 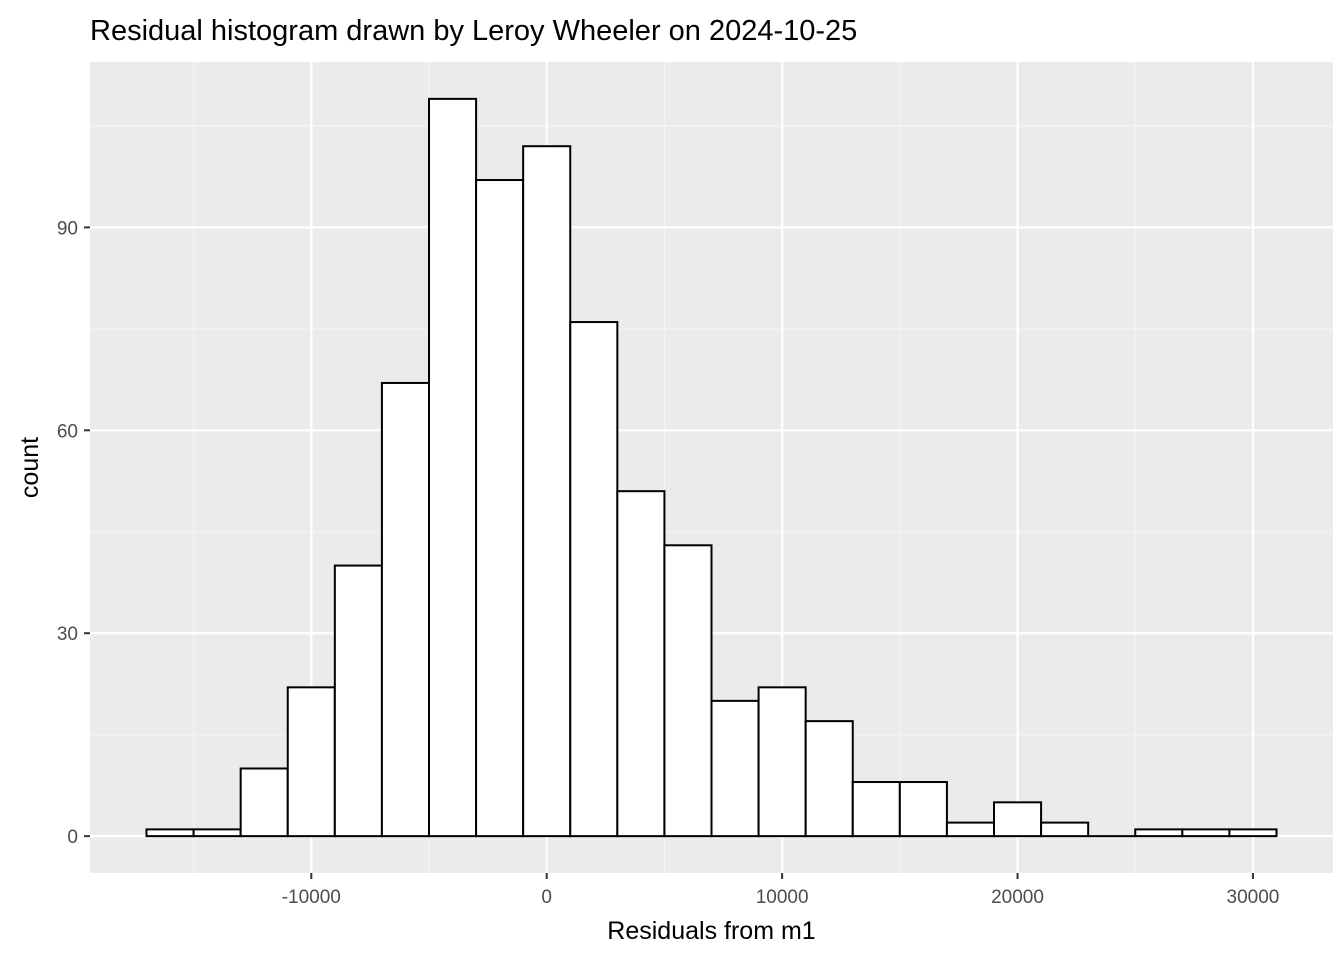 I want to click on y-tick-label: 30, so click(x=67, y=634).